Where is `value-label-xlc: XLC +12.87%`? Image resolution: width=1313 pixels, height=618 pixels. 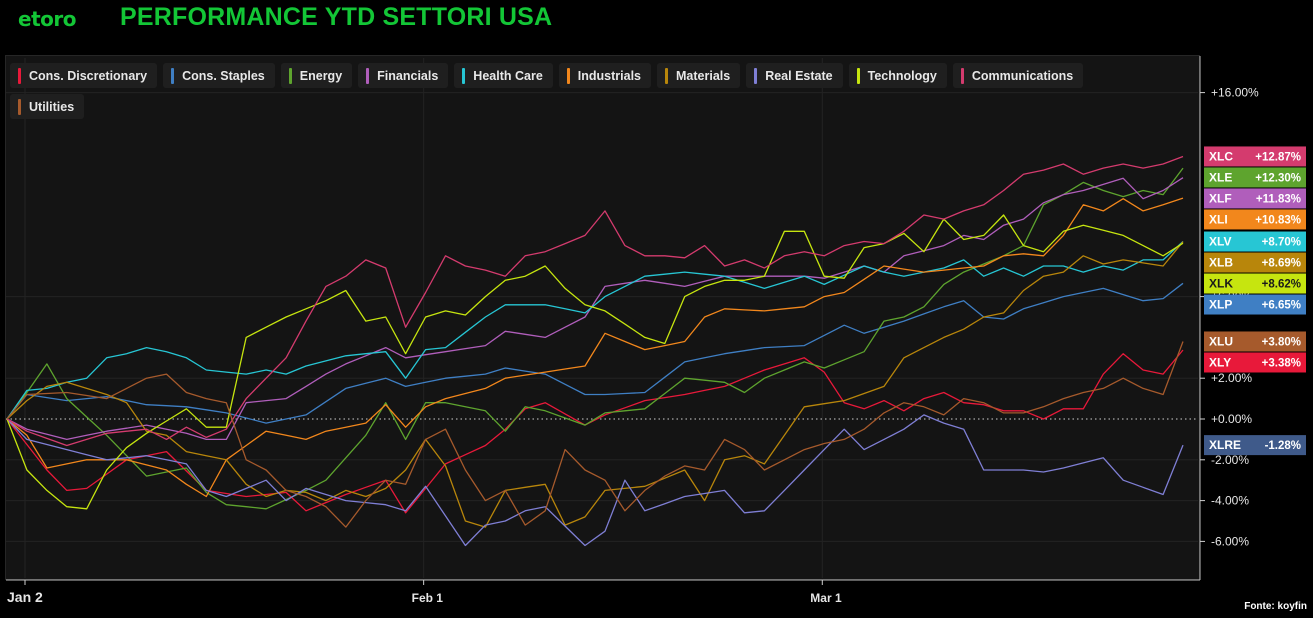 value-label-xlc: XLC +12.87% is located at coordinates (1255, 156).